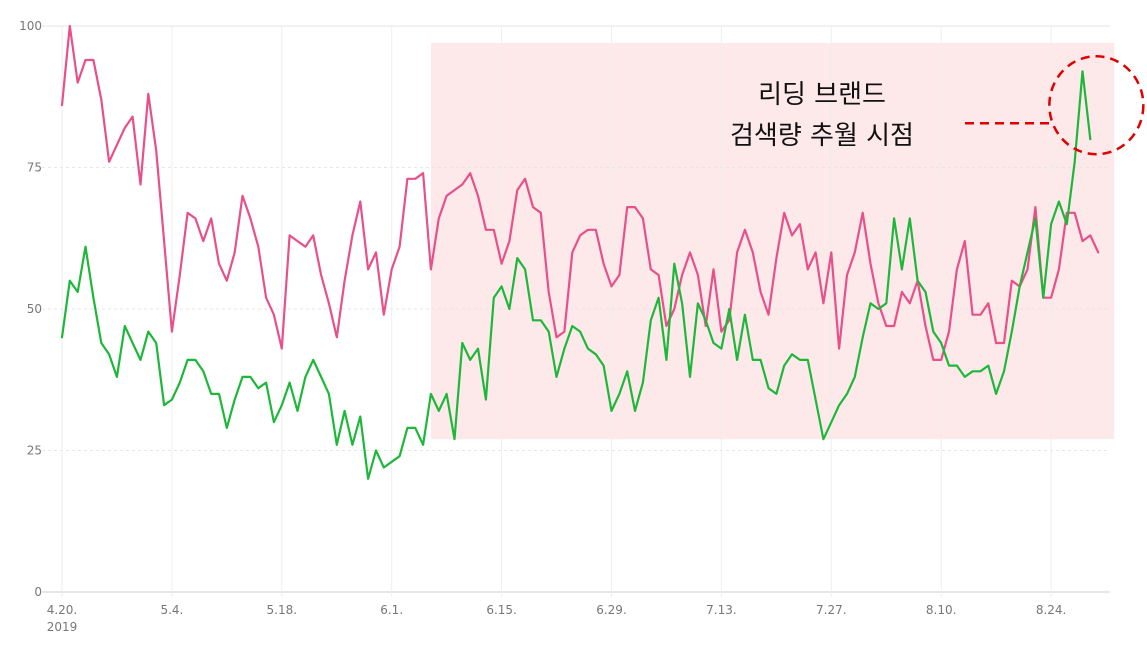  What do you see at coordinates (941, 610) in the screenshot?
I see `x-tick-label: 8.10.` at bounding box center [941, 610].